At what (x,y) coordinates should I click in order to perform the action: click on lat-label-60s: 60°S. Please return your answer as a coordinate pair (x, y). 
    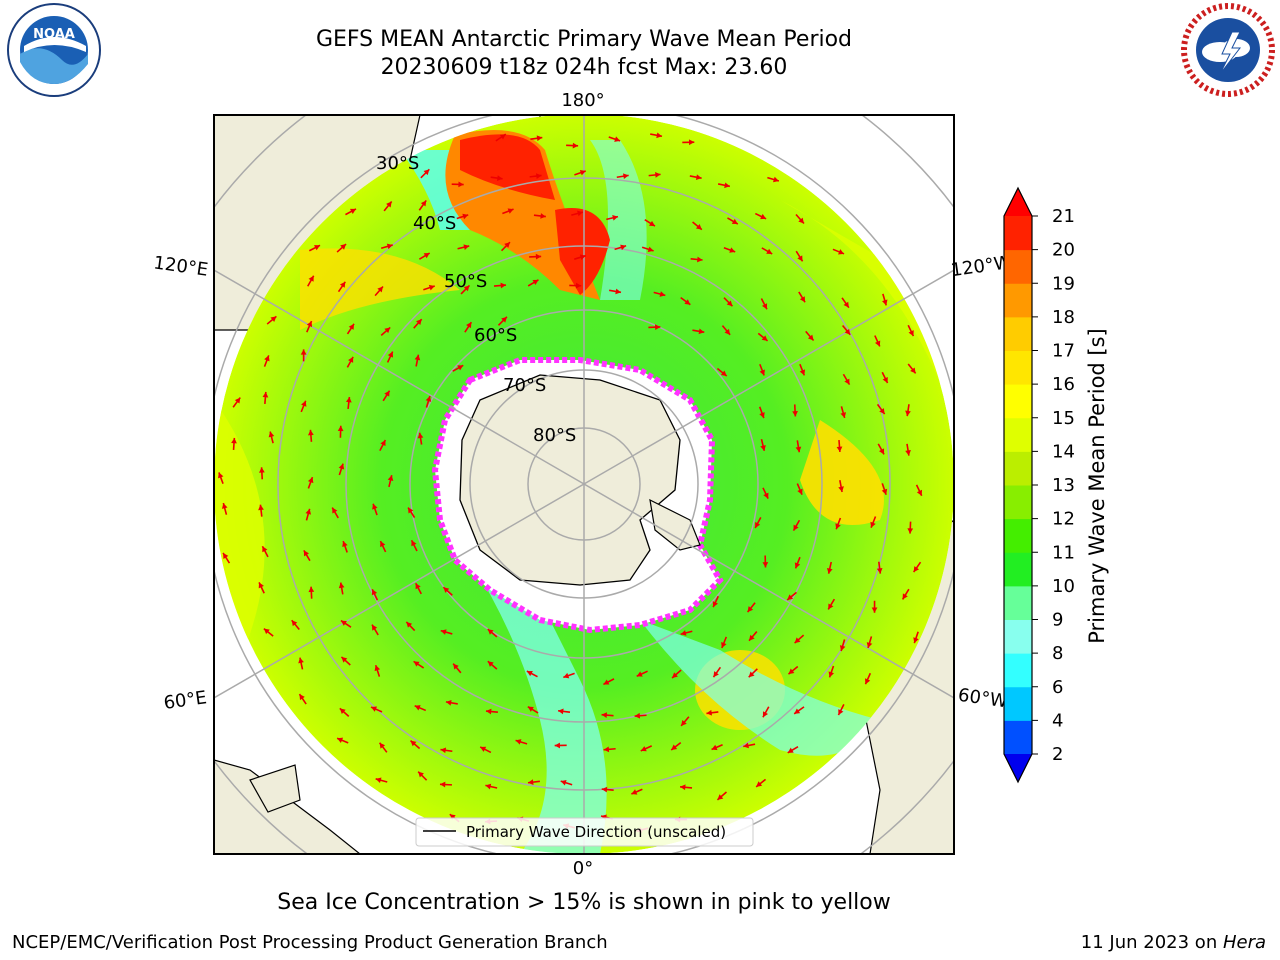
    Looking at the image, I should click on (495, 335).